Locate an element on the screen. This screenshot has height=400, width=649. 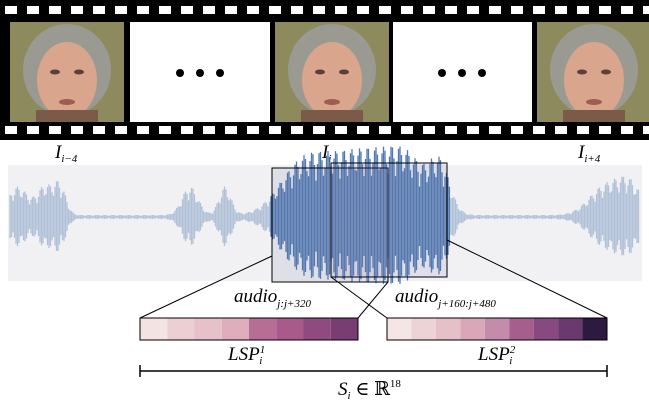
frame-label: Ii+4 is located at coordinates (589, 153).